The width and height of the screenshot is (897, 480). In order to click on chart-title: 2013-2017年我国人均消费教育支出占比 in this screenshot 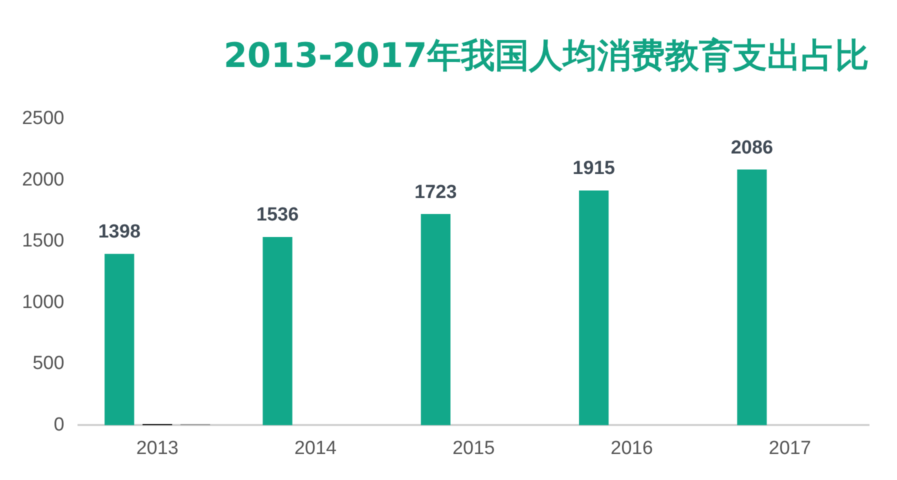, I will do `click(546, 56)`.